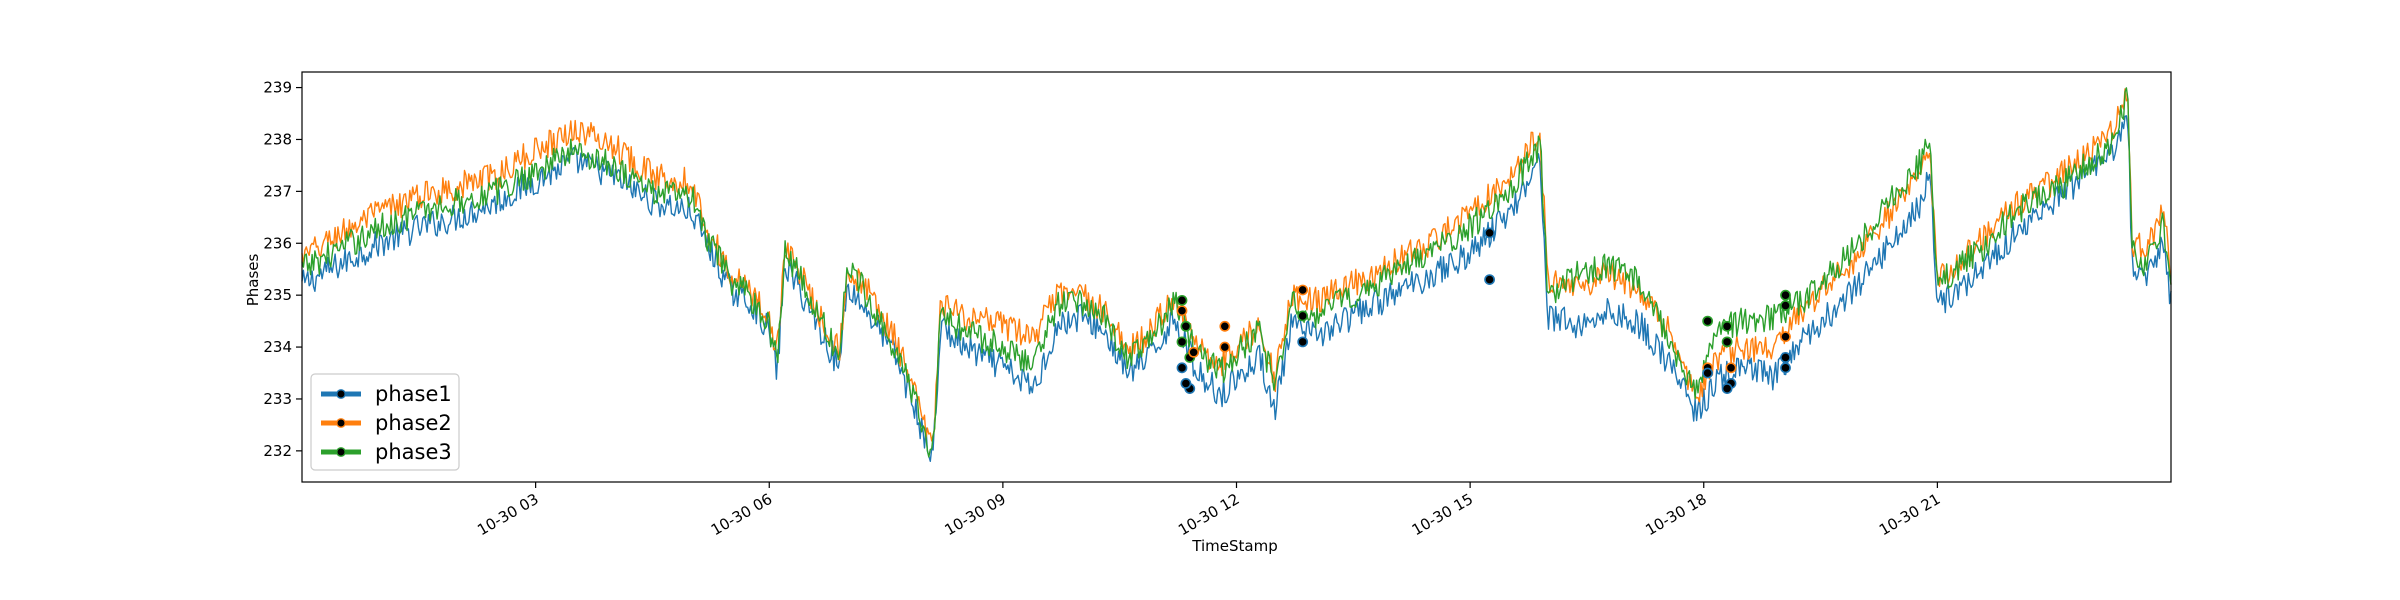  I want to click on legend-label-phase3: phase3, so click(413, 452).